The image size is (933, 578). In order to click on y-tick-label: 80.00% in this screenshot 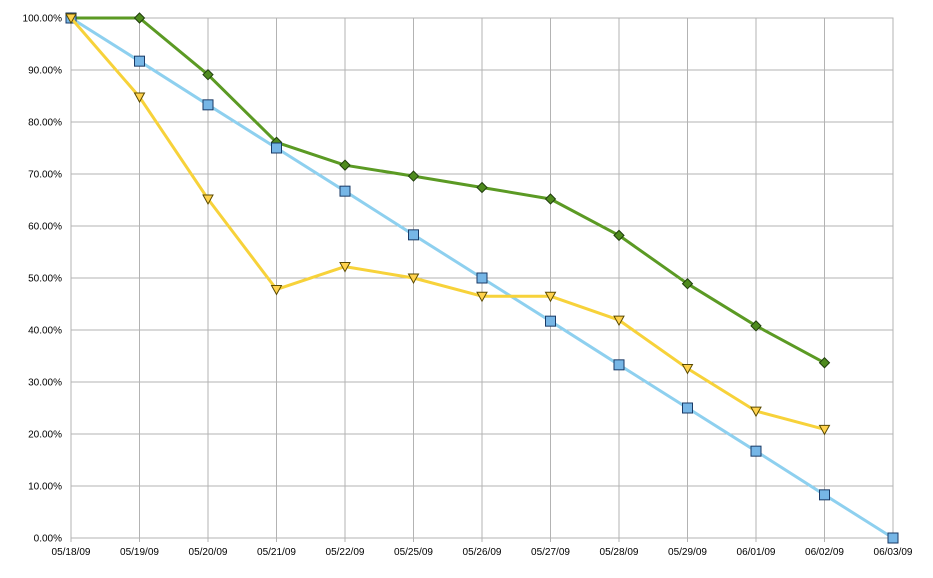, I will do `click(45, 123)`.